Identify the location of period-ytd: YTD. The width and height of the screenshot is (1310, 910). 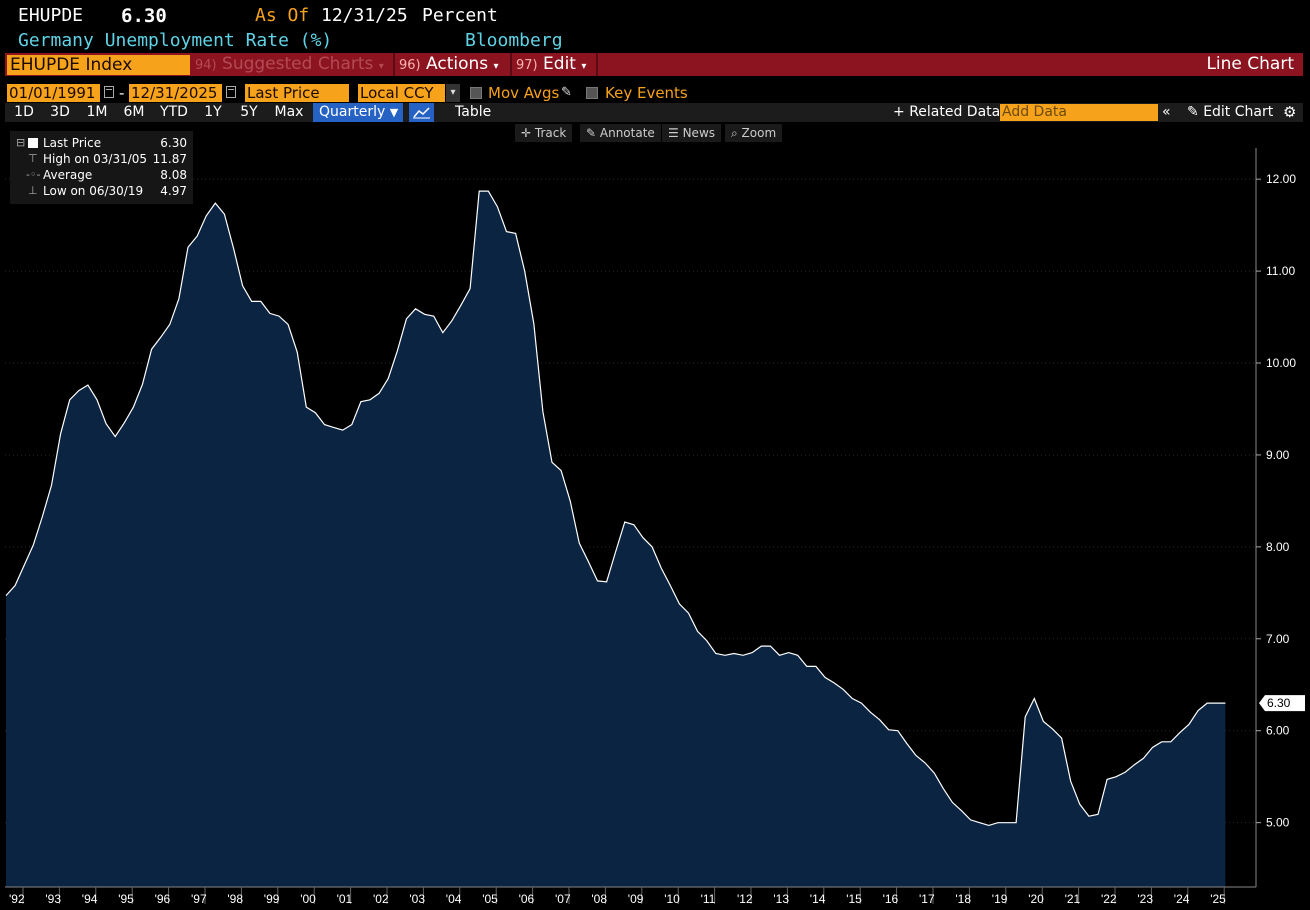
(174, 112).